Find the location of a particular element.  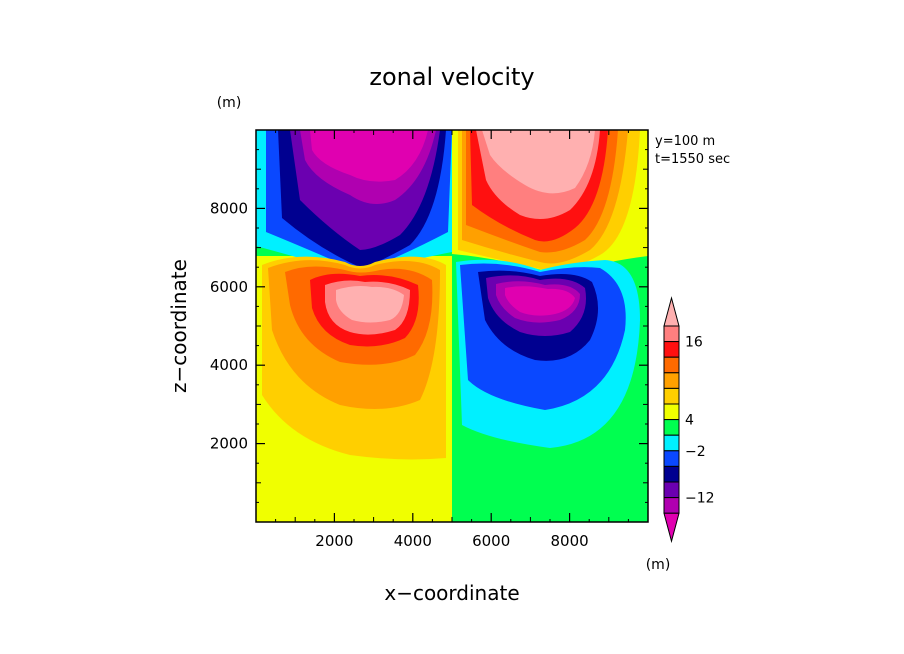

info-line-t: t=1550 sec is located at coordinates (692, 159).